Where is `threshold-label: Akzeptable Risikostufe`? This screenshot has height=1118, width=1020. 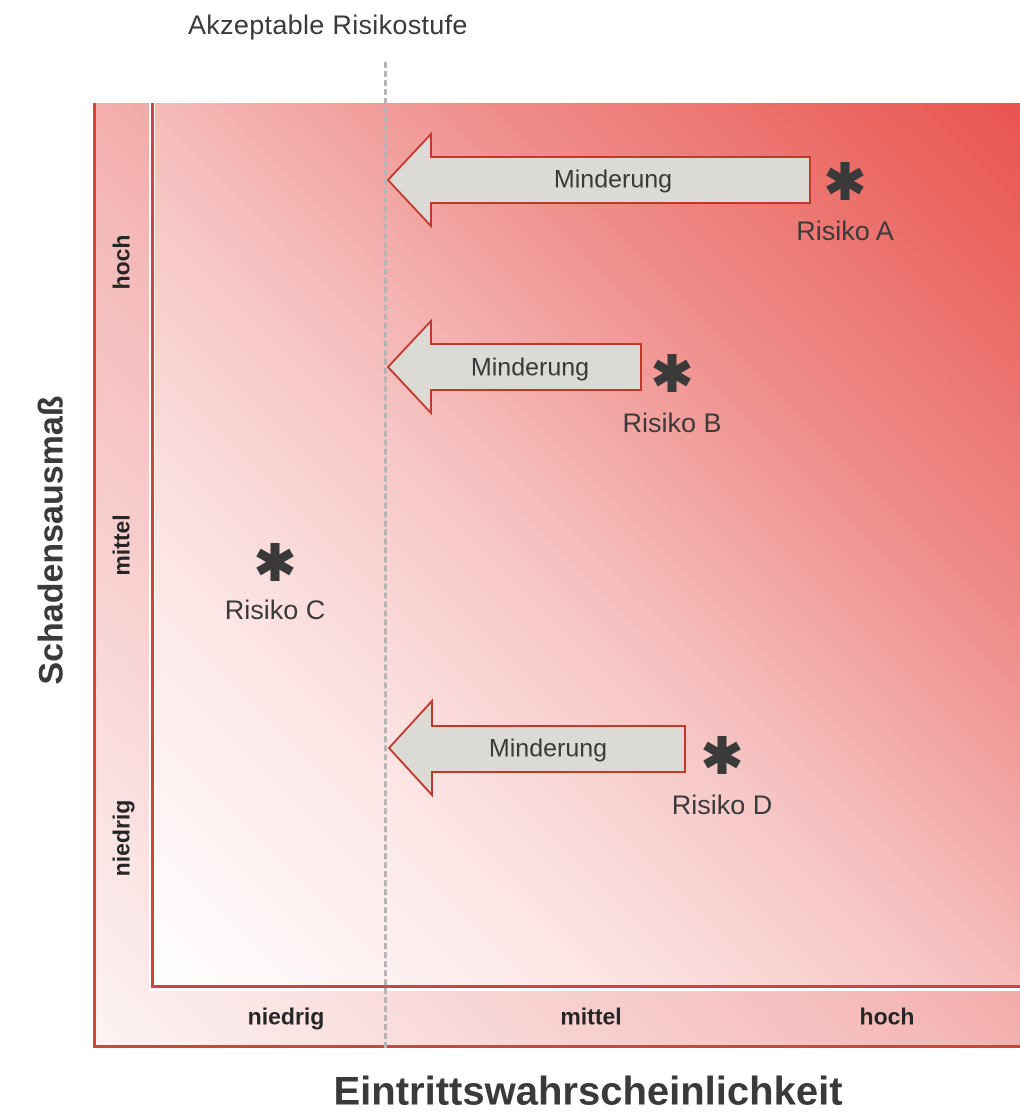 threshold-label: Akzeptable Risikostufe is located at coordinates (328, 25).